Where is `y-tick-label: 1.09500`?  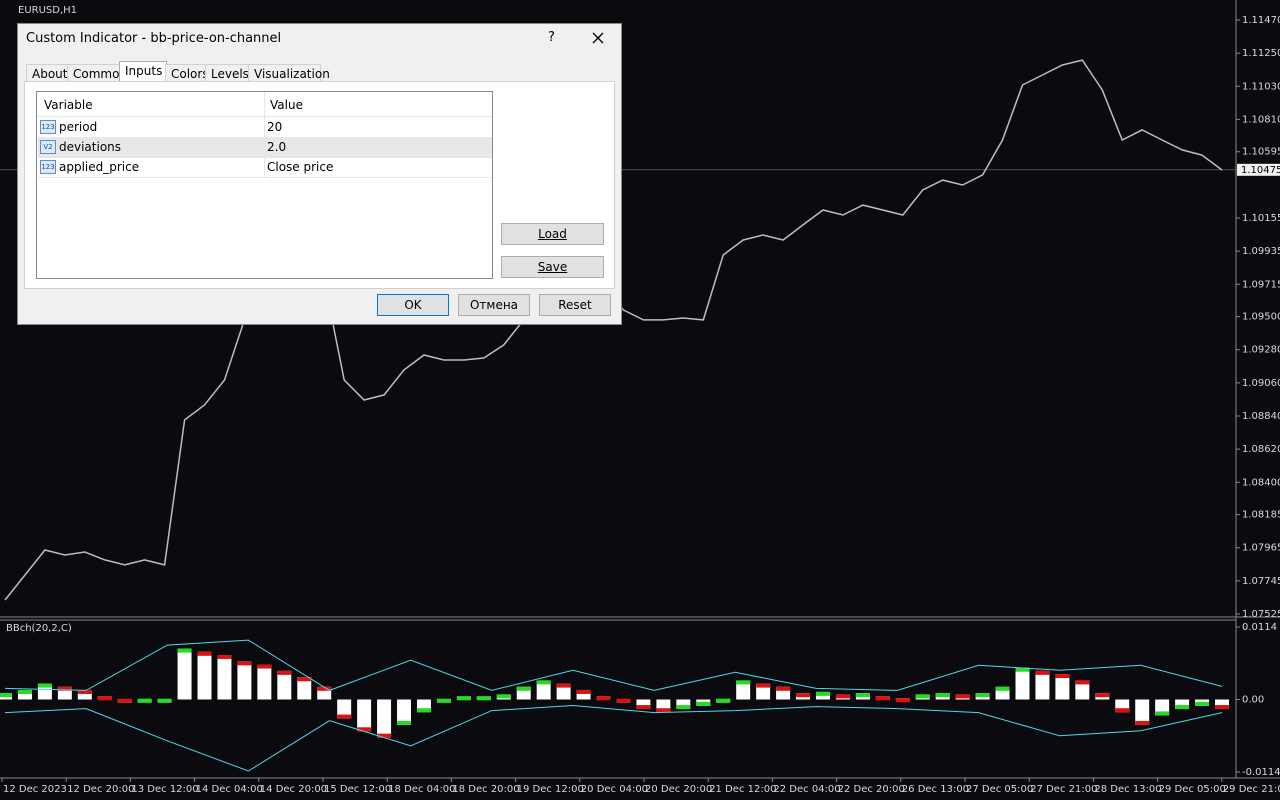
y-tick-label: 1.09500 is located at coordinates (1261, 317).